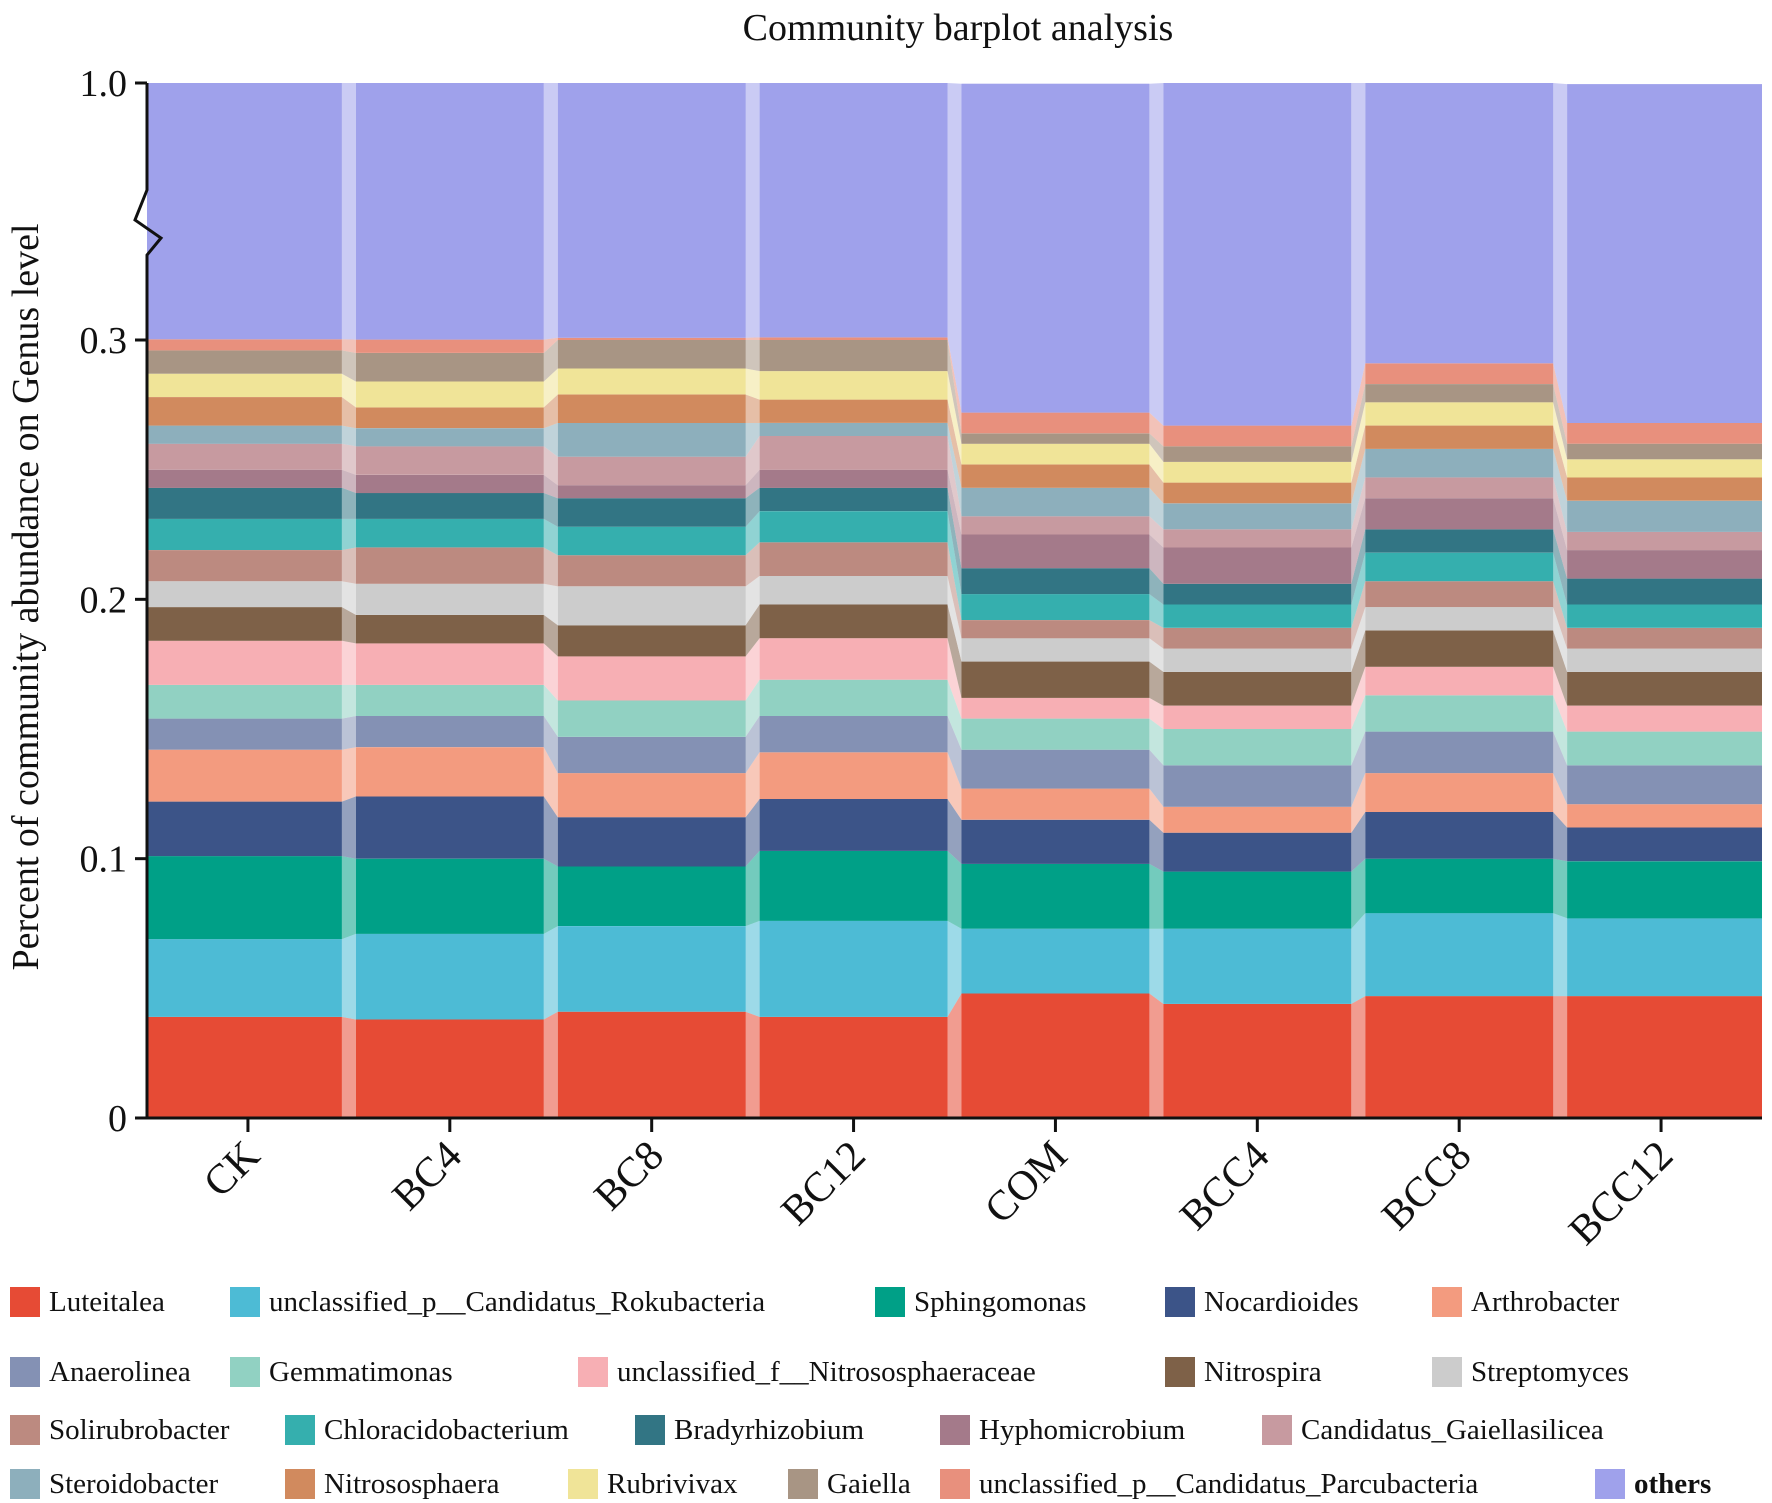 This screenshot has width=1772, height=1503. Describe the element at coordinates (826, 1371) in the screenshot. I see `legend-label: unclassified_f__Nitrososphaeraceae` at that location.